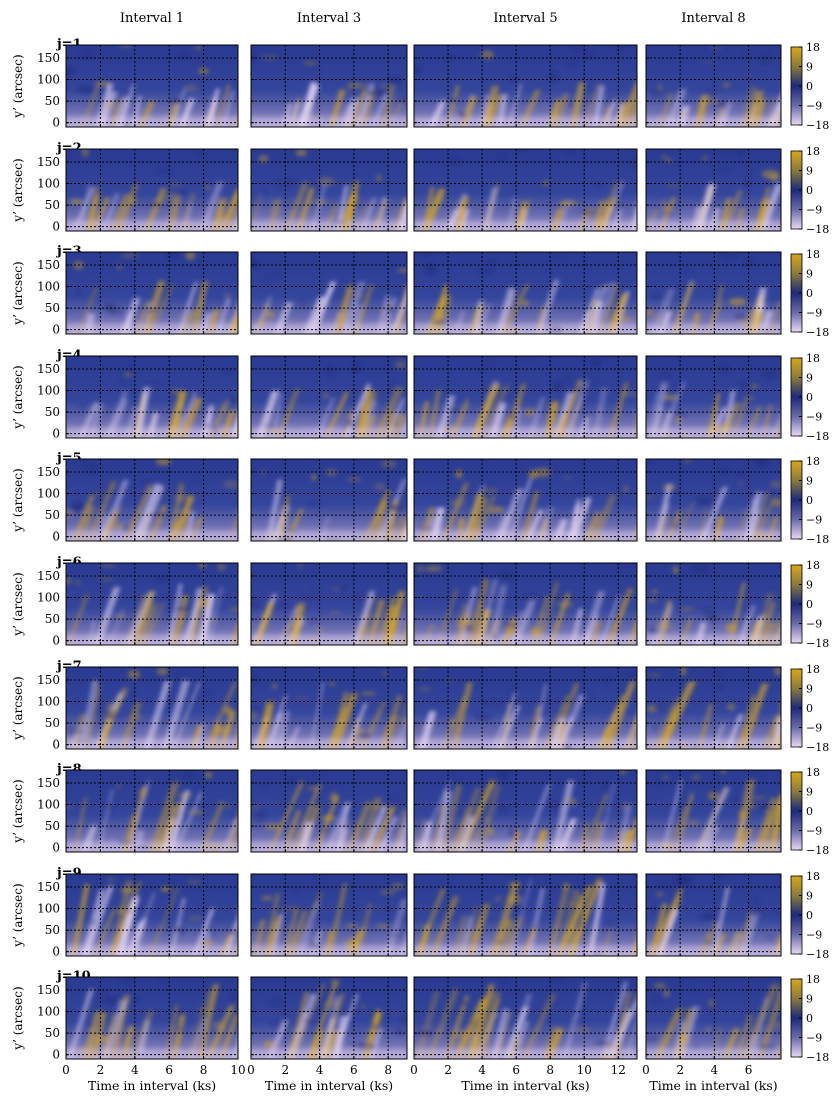 The width and height of the screenshot is (839, 1107). I want to click on column-title: Interval 1, so click(152, 18).